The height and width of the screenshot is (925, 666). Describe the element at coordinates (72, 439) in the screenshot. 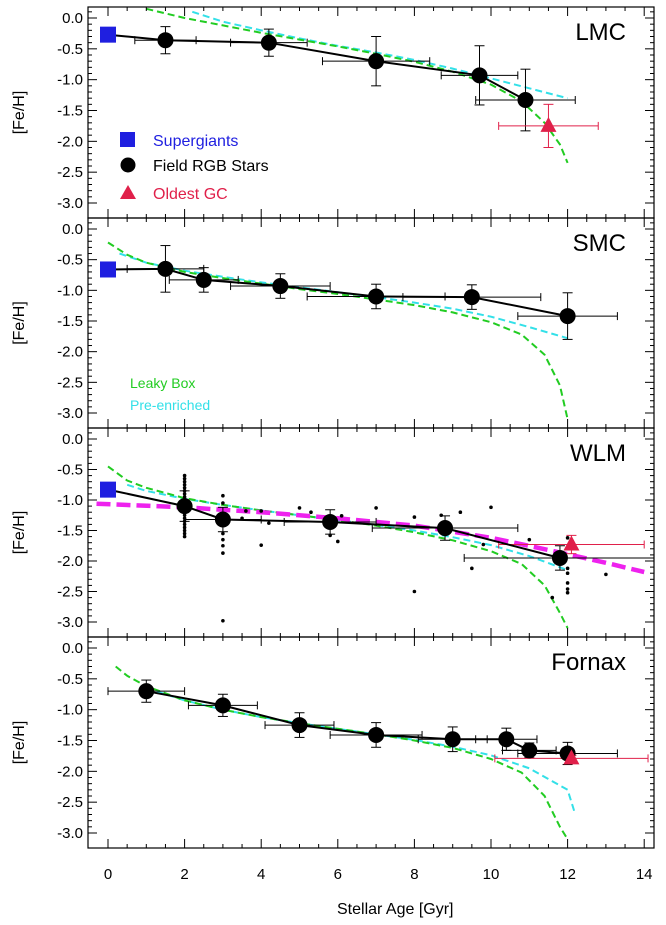

I see `wlm-ytick-label-0: 0.0` at that location.